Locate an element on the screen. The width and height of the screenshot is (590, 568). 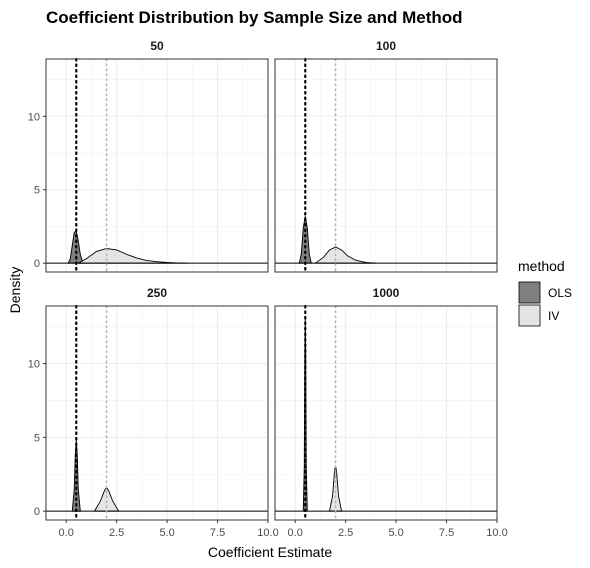
legend-label-ols: OLS is located at coordinates (560, 293).